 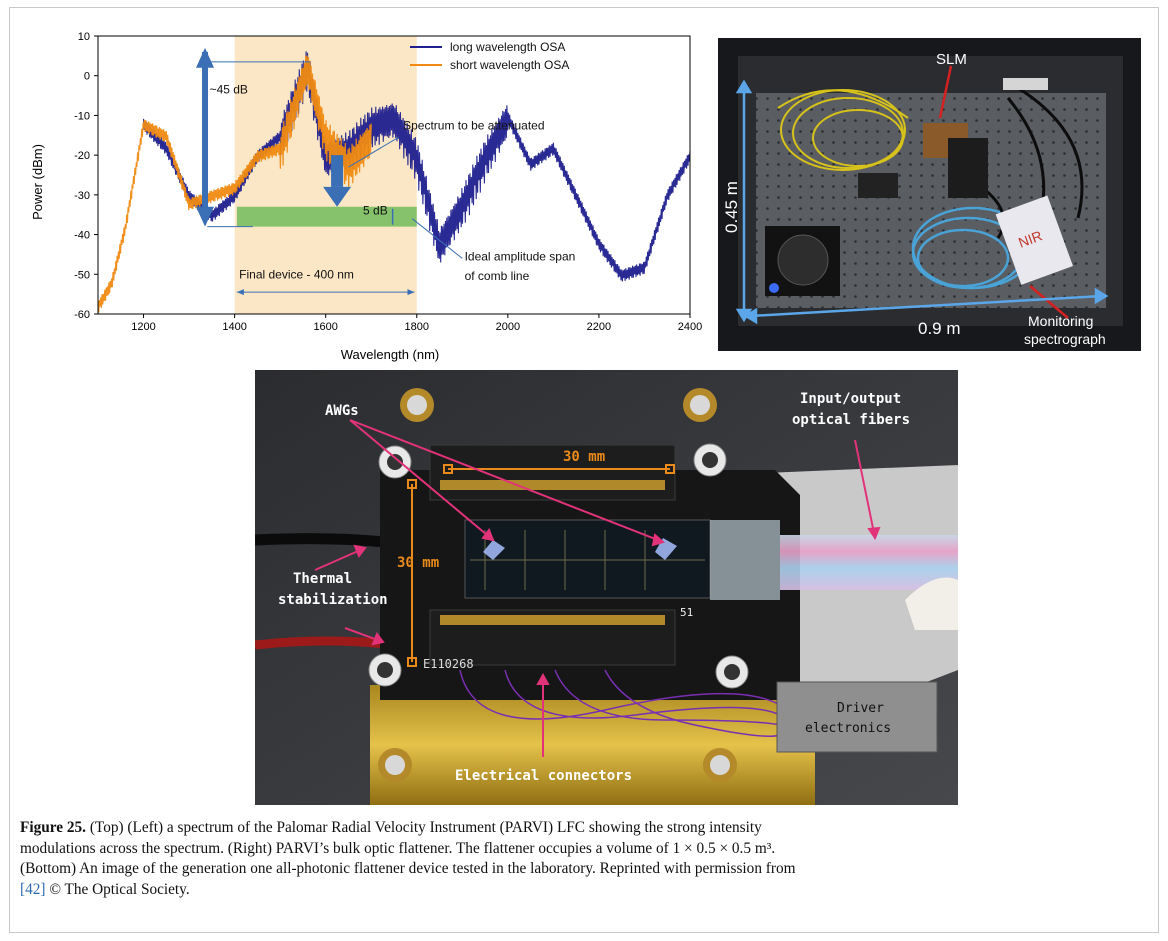 I want to click on driver-label-line1: Driver, so click(x=860, y=708).